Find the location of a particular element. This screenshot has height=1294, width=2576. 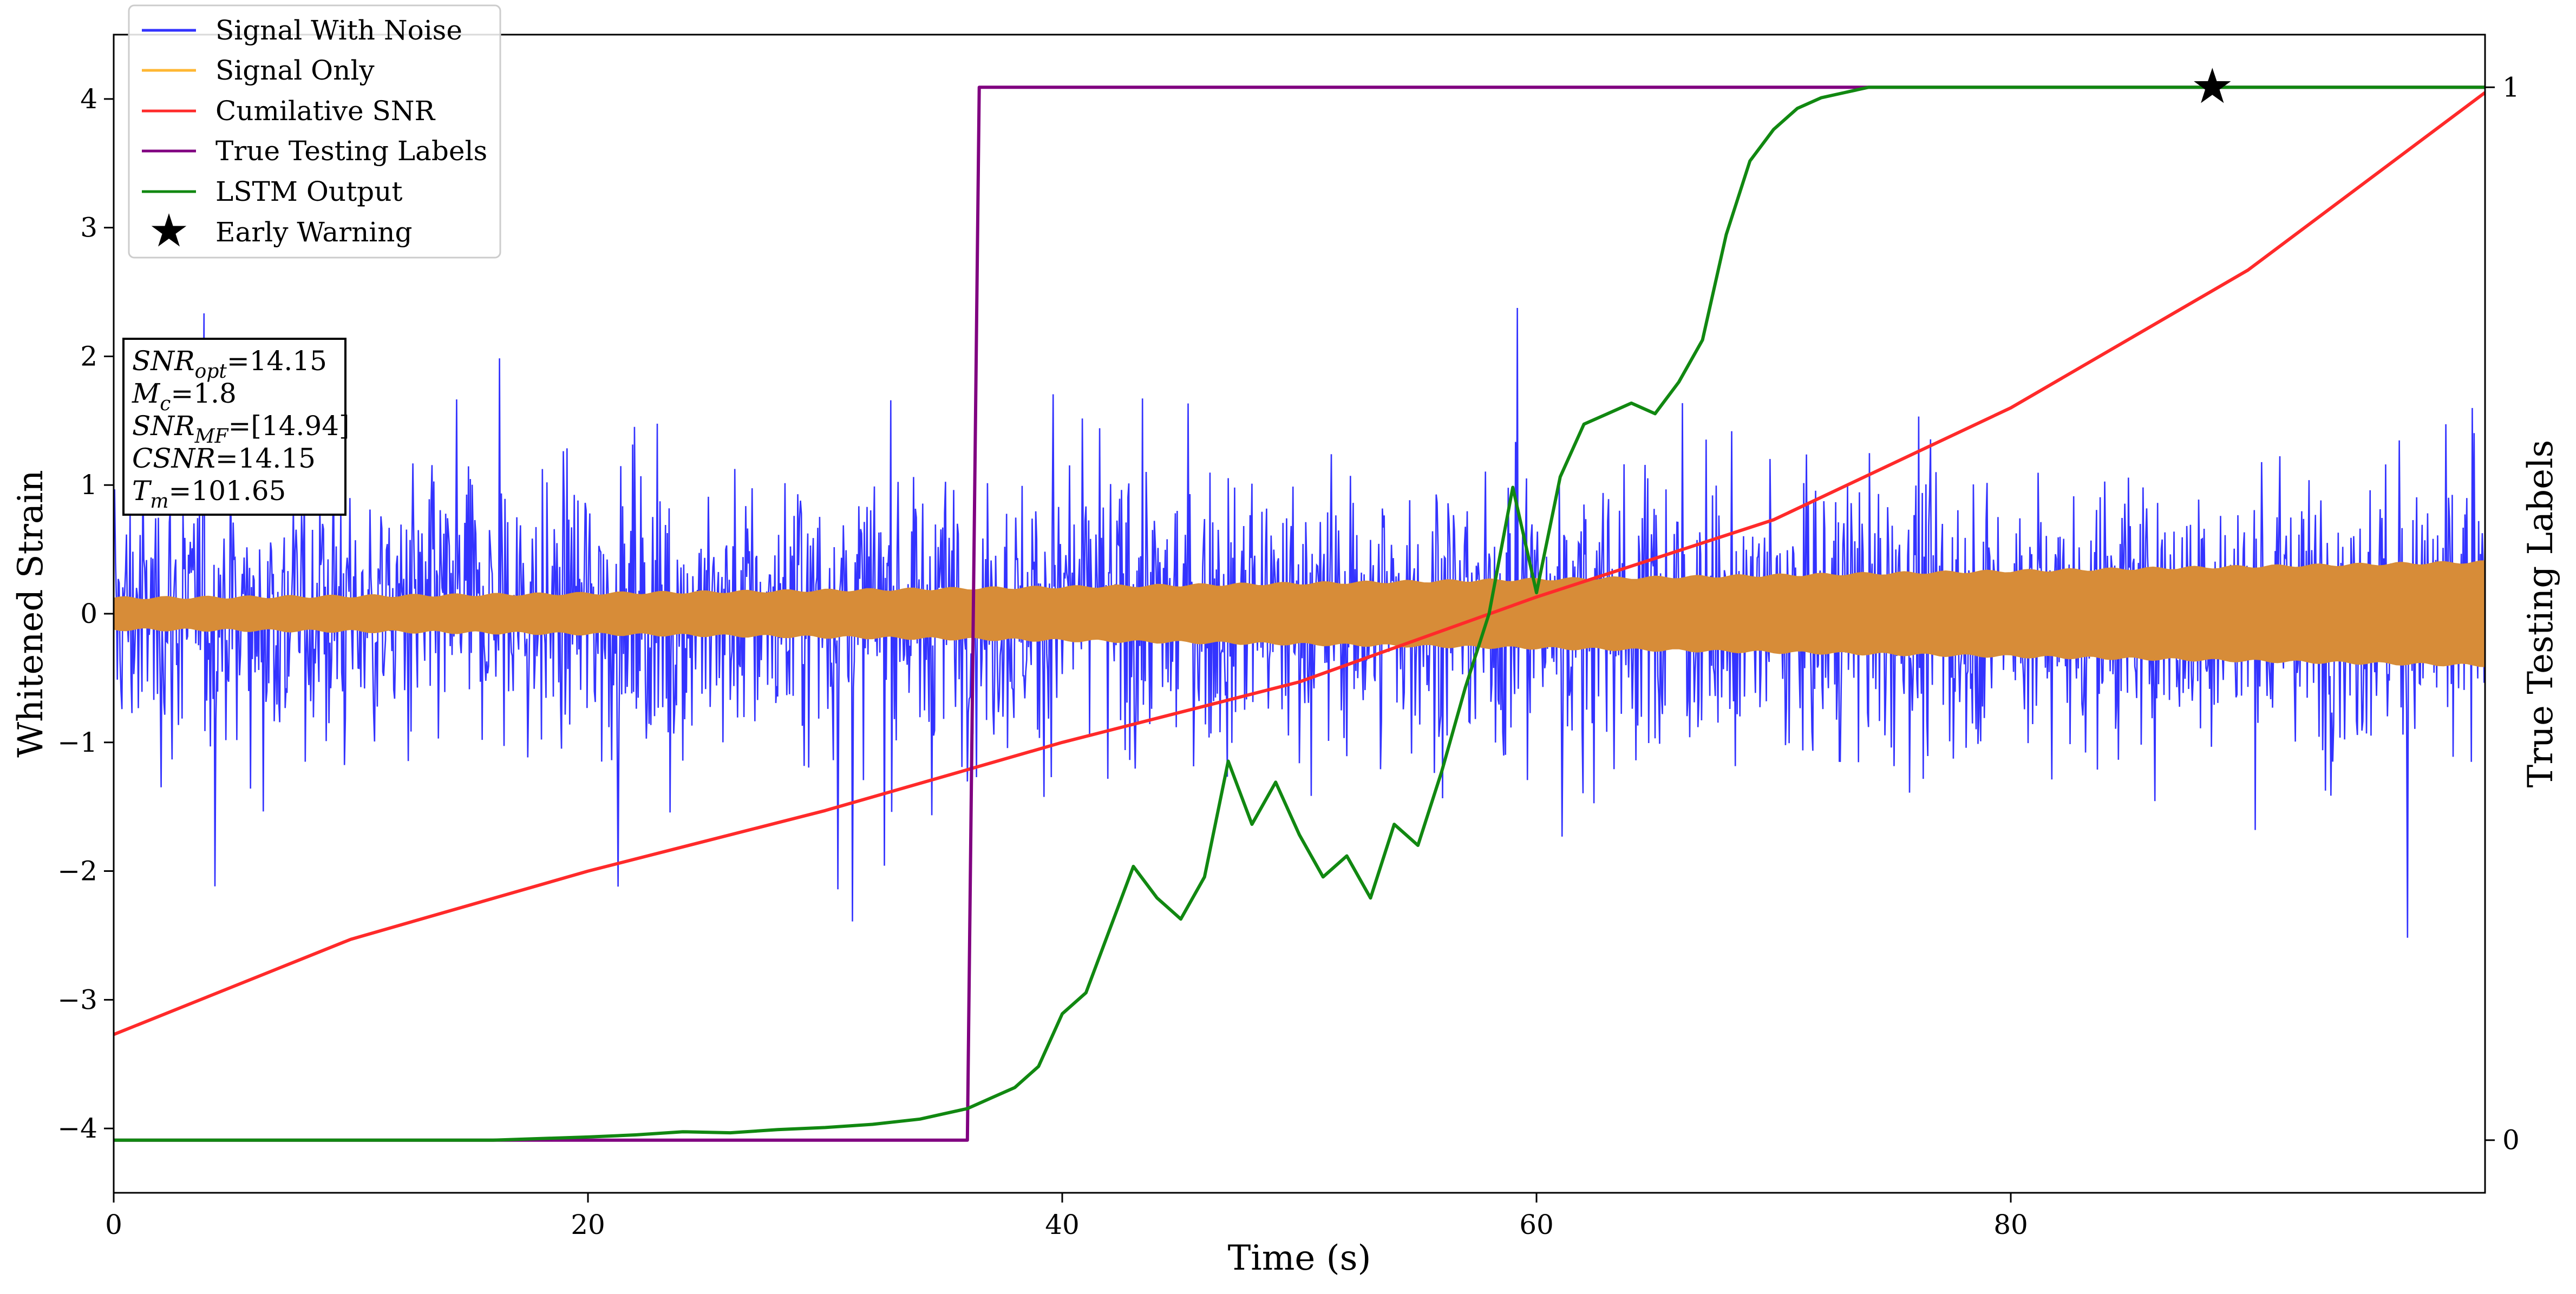

y-tick-label: 4 is located at coordinates (88, 99).